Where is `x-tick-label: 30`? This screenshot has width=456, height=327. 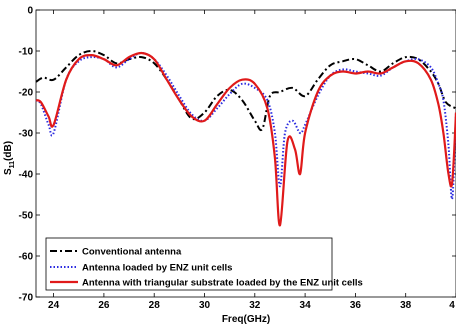 x-tick-label: 30 is located at coordinates (205, 305).